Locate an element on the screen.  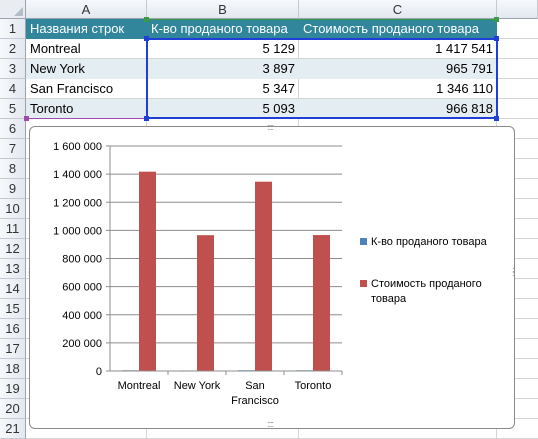
row-header-6: 6 is located at coordinates (13, 129).